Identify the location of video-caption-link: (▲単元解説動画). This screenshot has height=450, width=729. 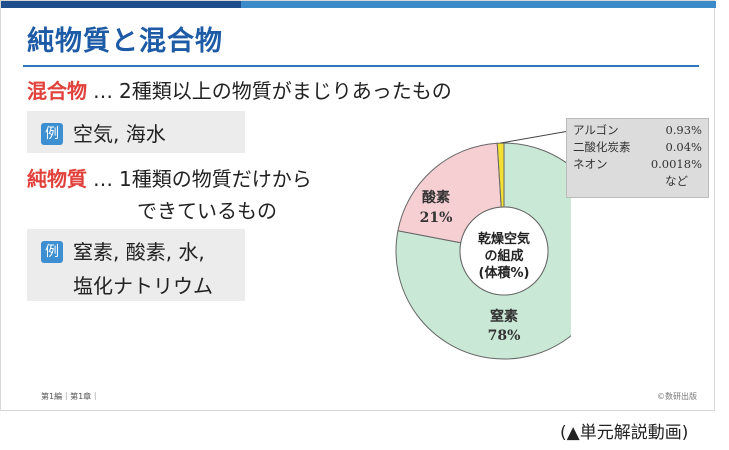
(624, 433).